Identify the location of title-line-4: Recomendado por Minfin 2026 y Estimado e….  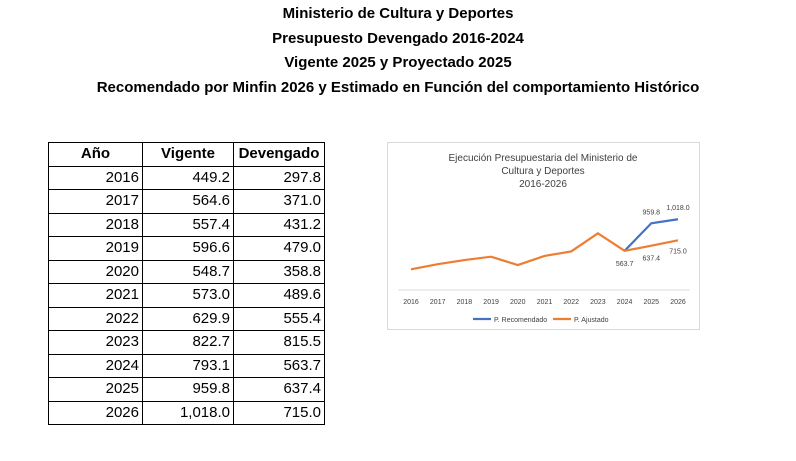
(398, 87).